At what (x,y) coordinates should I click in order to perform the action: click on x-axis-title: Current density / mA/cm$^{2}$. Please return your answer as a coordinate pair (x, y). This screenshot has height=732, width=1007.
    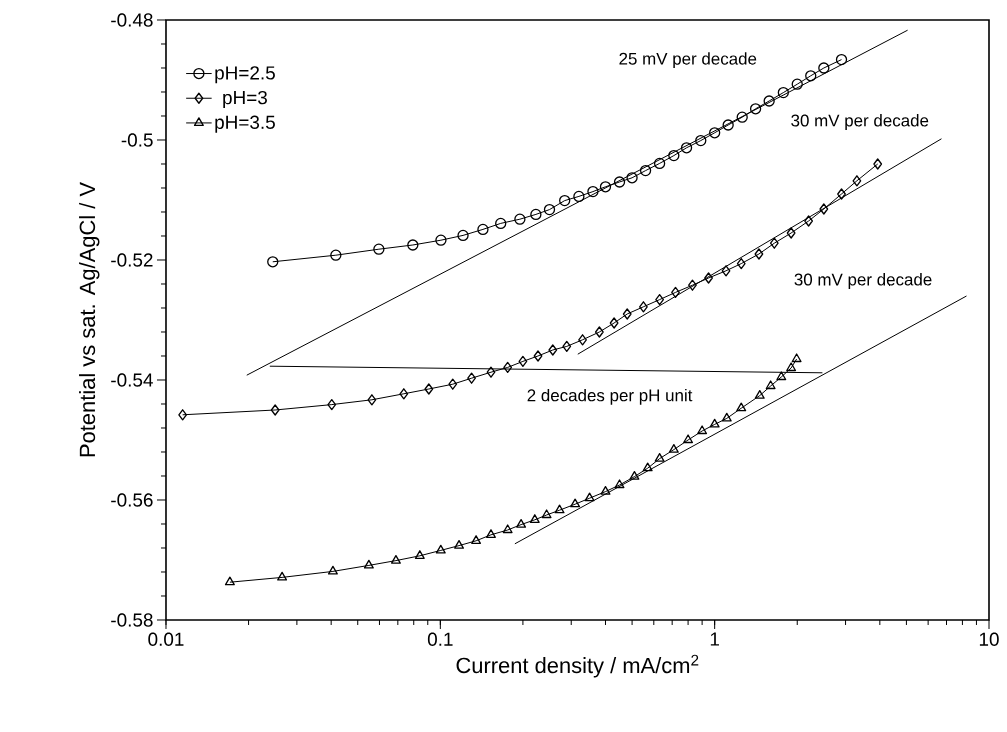
    Looking at the image, I should click on (577, 666).